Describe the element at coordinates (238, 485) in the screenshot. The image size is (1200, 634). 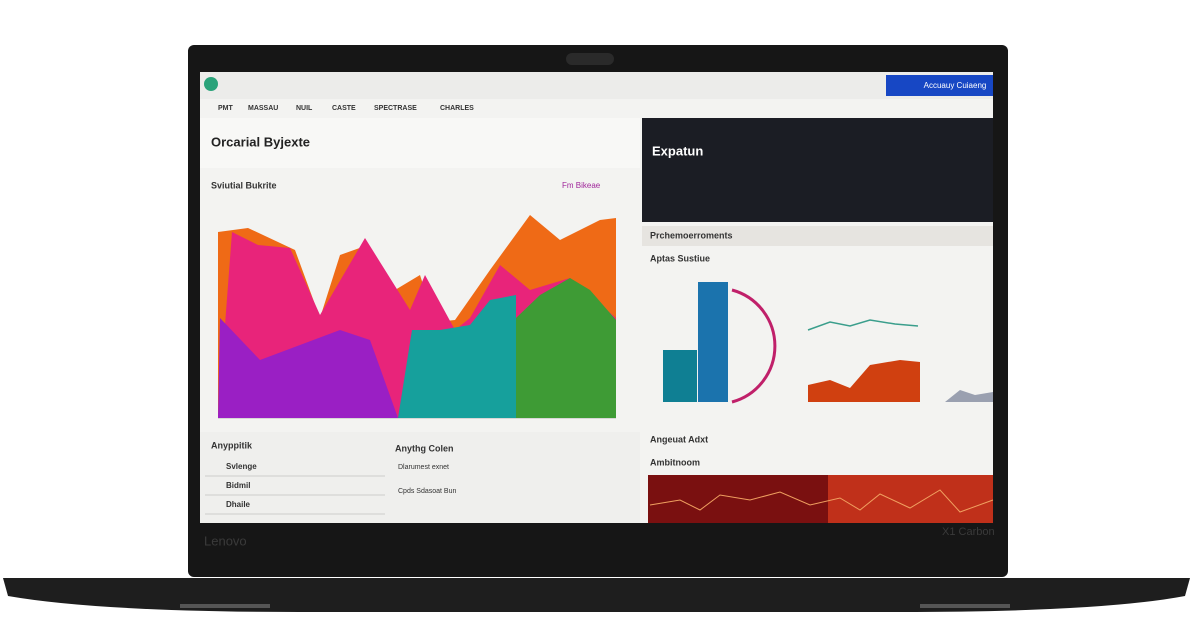
I see `list-item: Bidmil` at that location.